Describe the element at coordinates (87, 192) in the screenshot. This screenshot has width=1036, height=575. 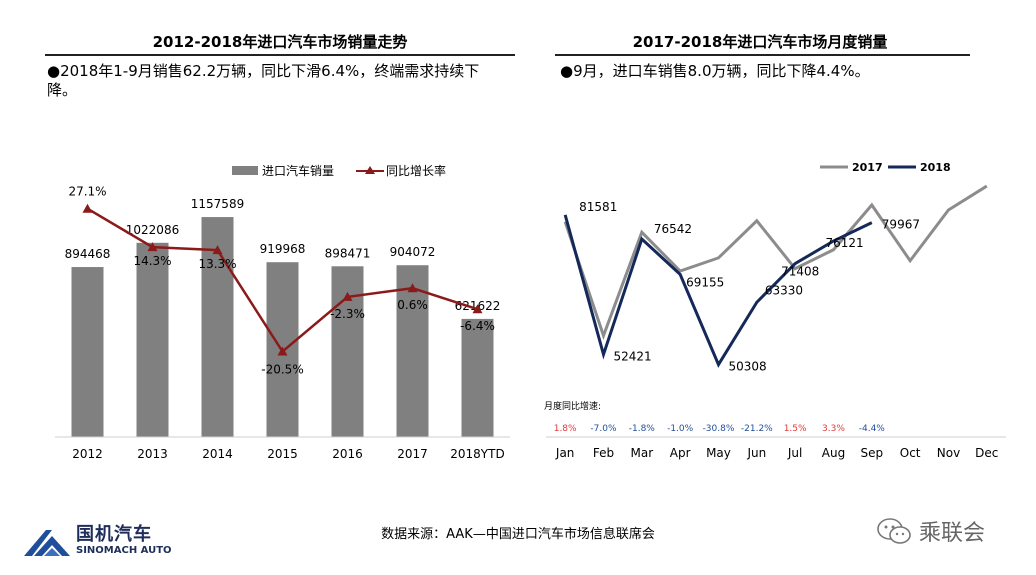
I see `growth-data-label: 27.1%` at that location.